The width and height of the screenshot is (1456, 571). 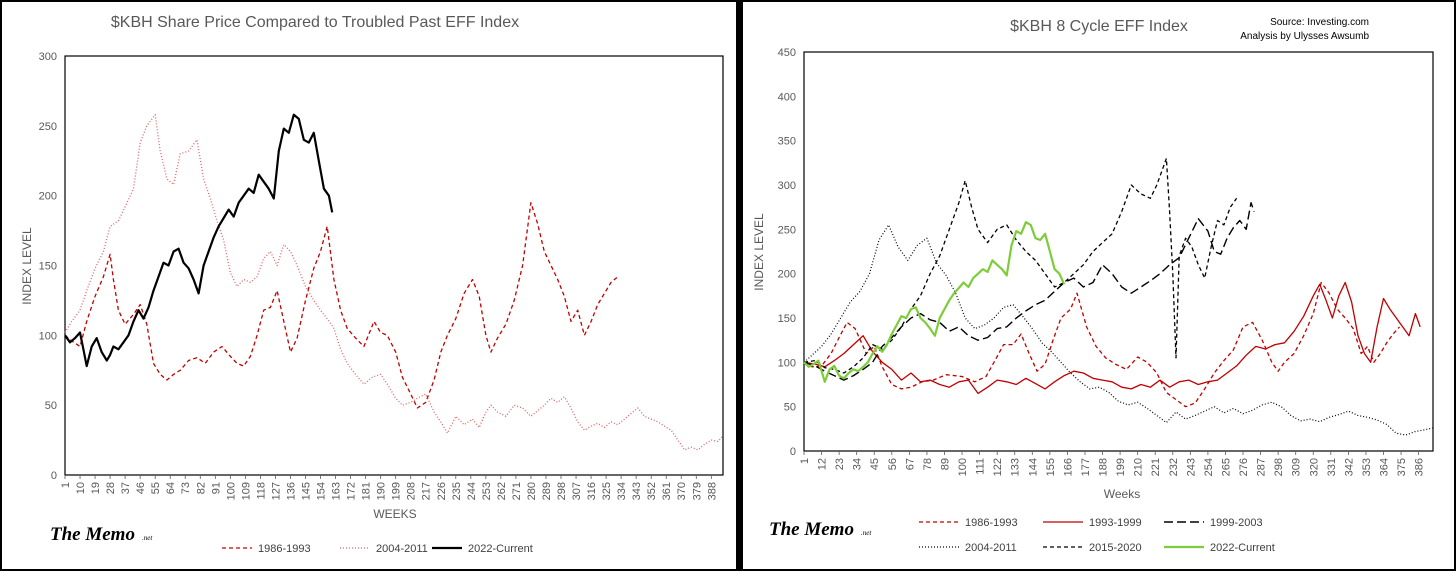 What do you see at coordinates (1385, 467) in the screenshot?
I see `right-x-tick-label: 364` at bounding box center [1385, 467].